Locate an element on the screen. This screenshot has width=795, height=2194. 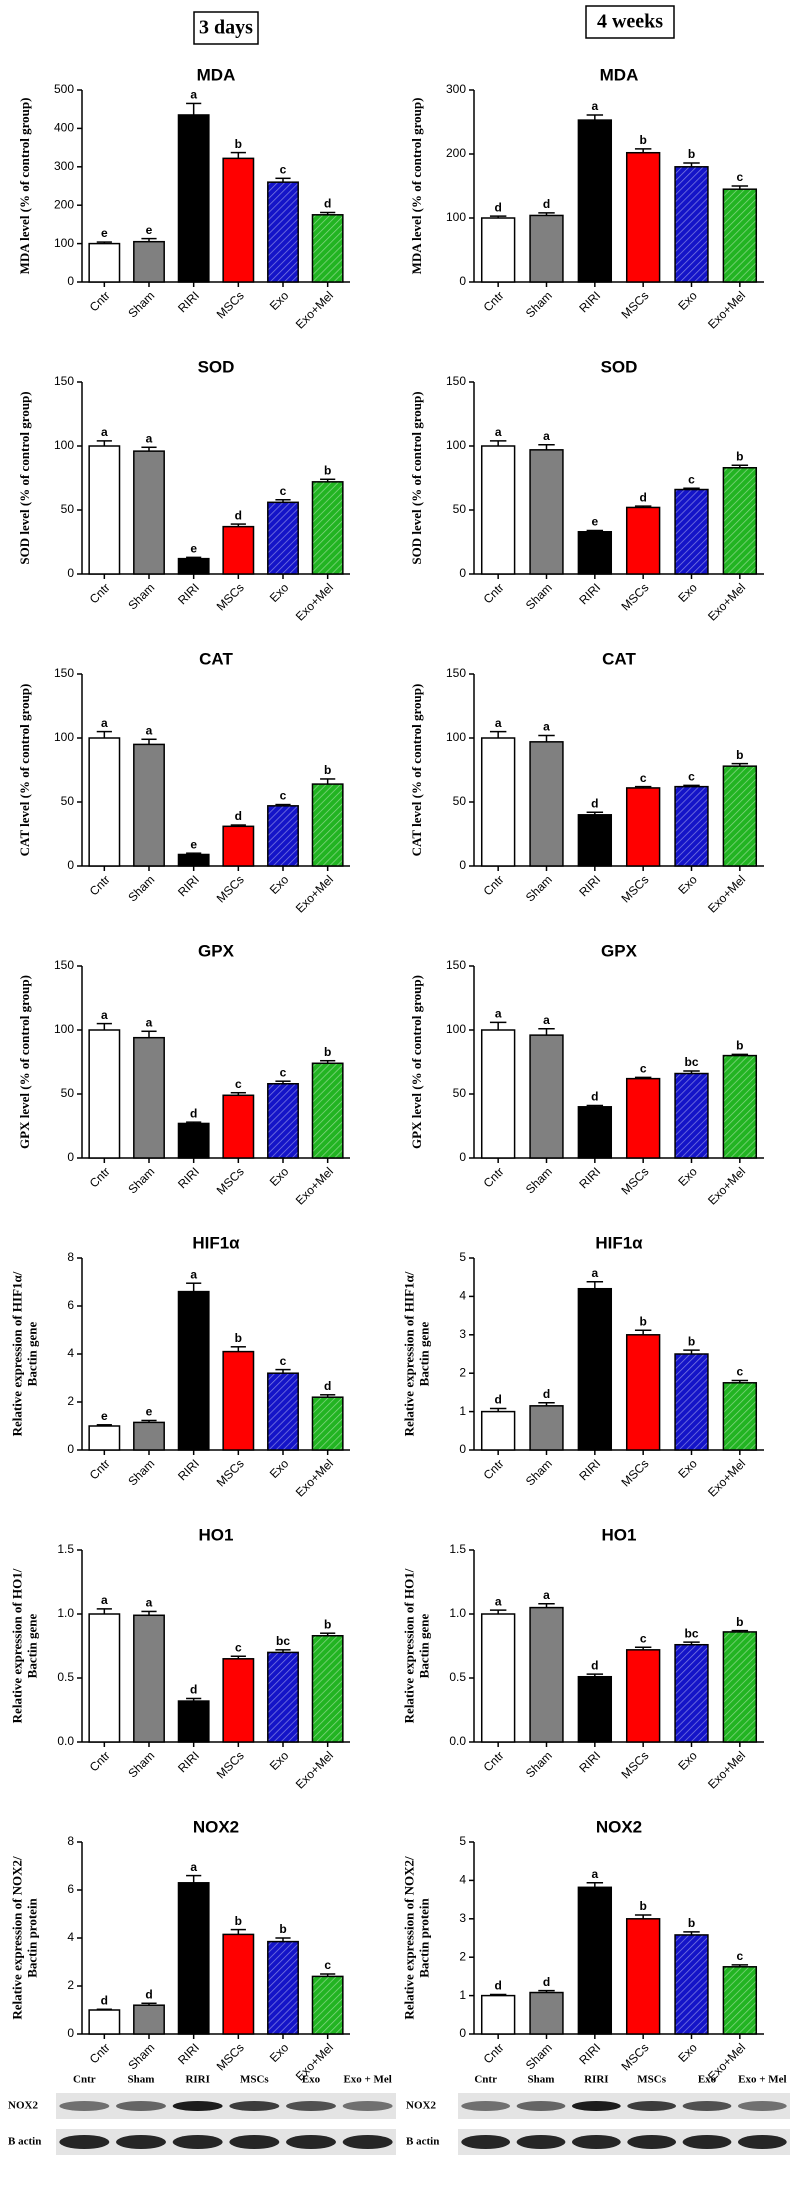
y-tick-label: 1 is located at coordinates (462, 1411).